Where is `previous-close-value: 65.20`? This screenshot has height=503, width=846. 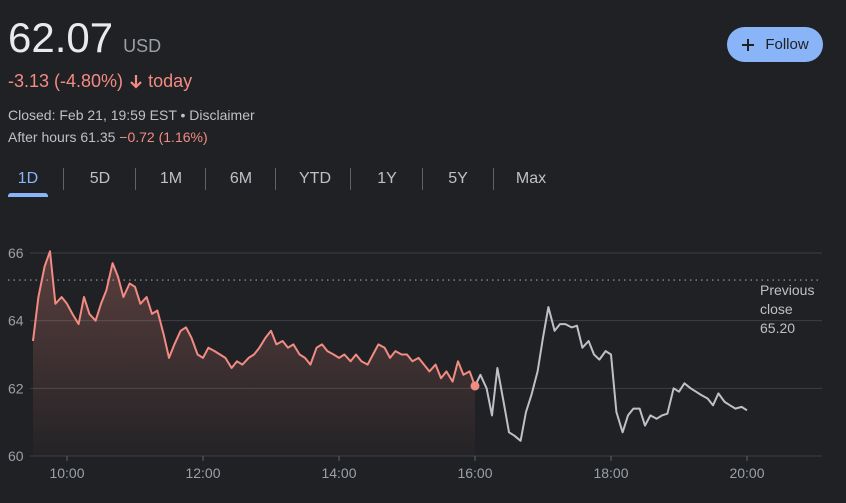 previous-close-value: 65.20 is located at coordinates (778, 328).